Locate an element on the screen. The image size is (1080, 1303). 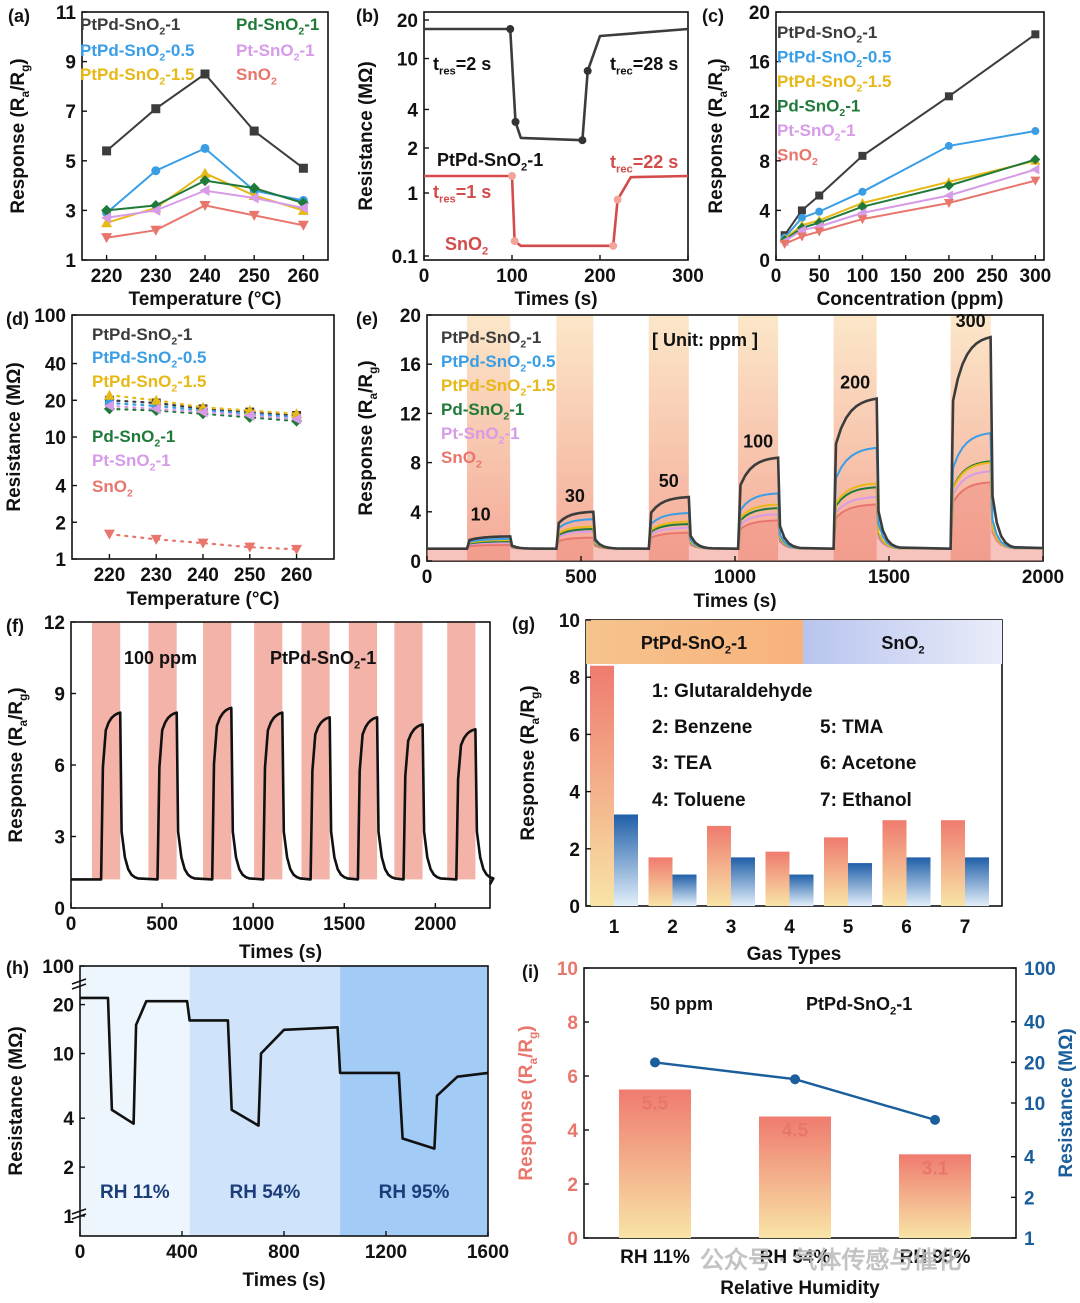
subscript: a is located at coordinates (723, 93).